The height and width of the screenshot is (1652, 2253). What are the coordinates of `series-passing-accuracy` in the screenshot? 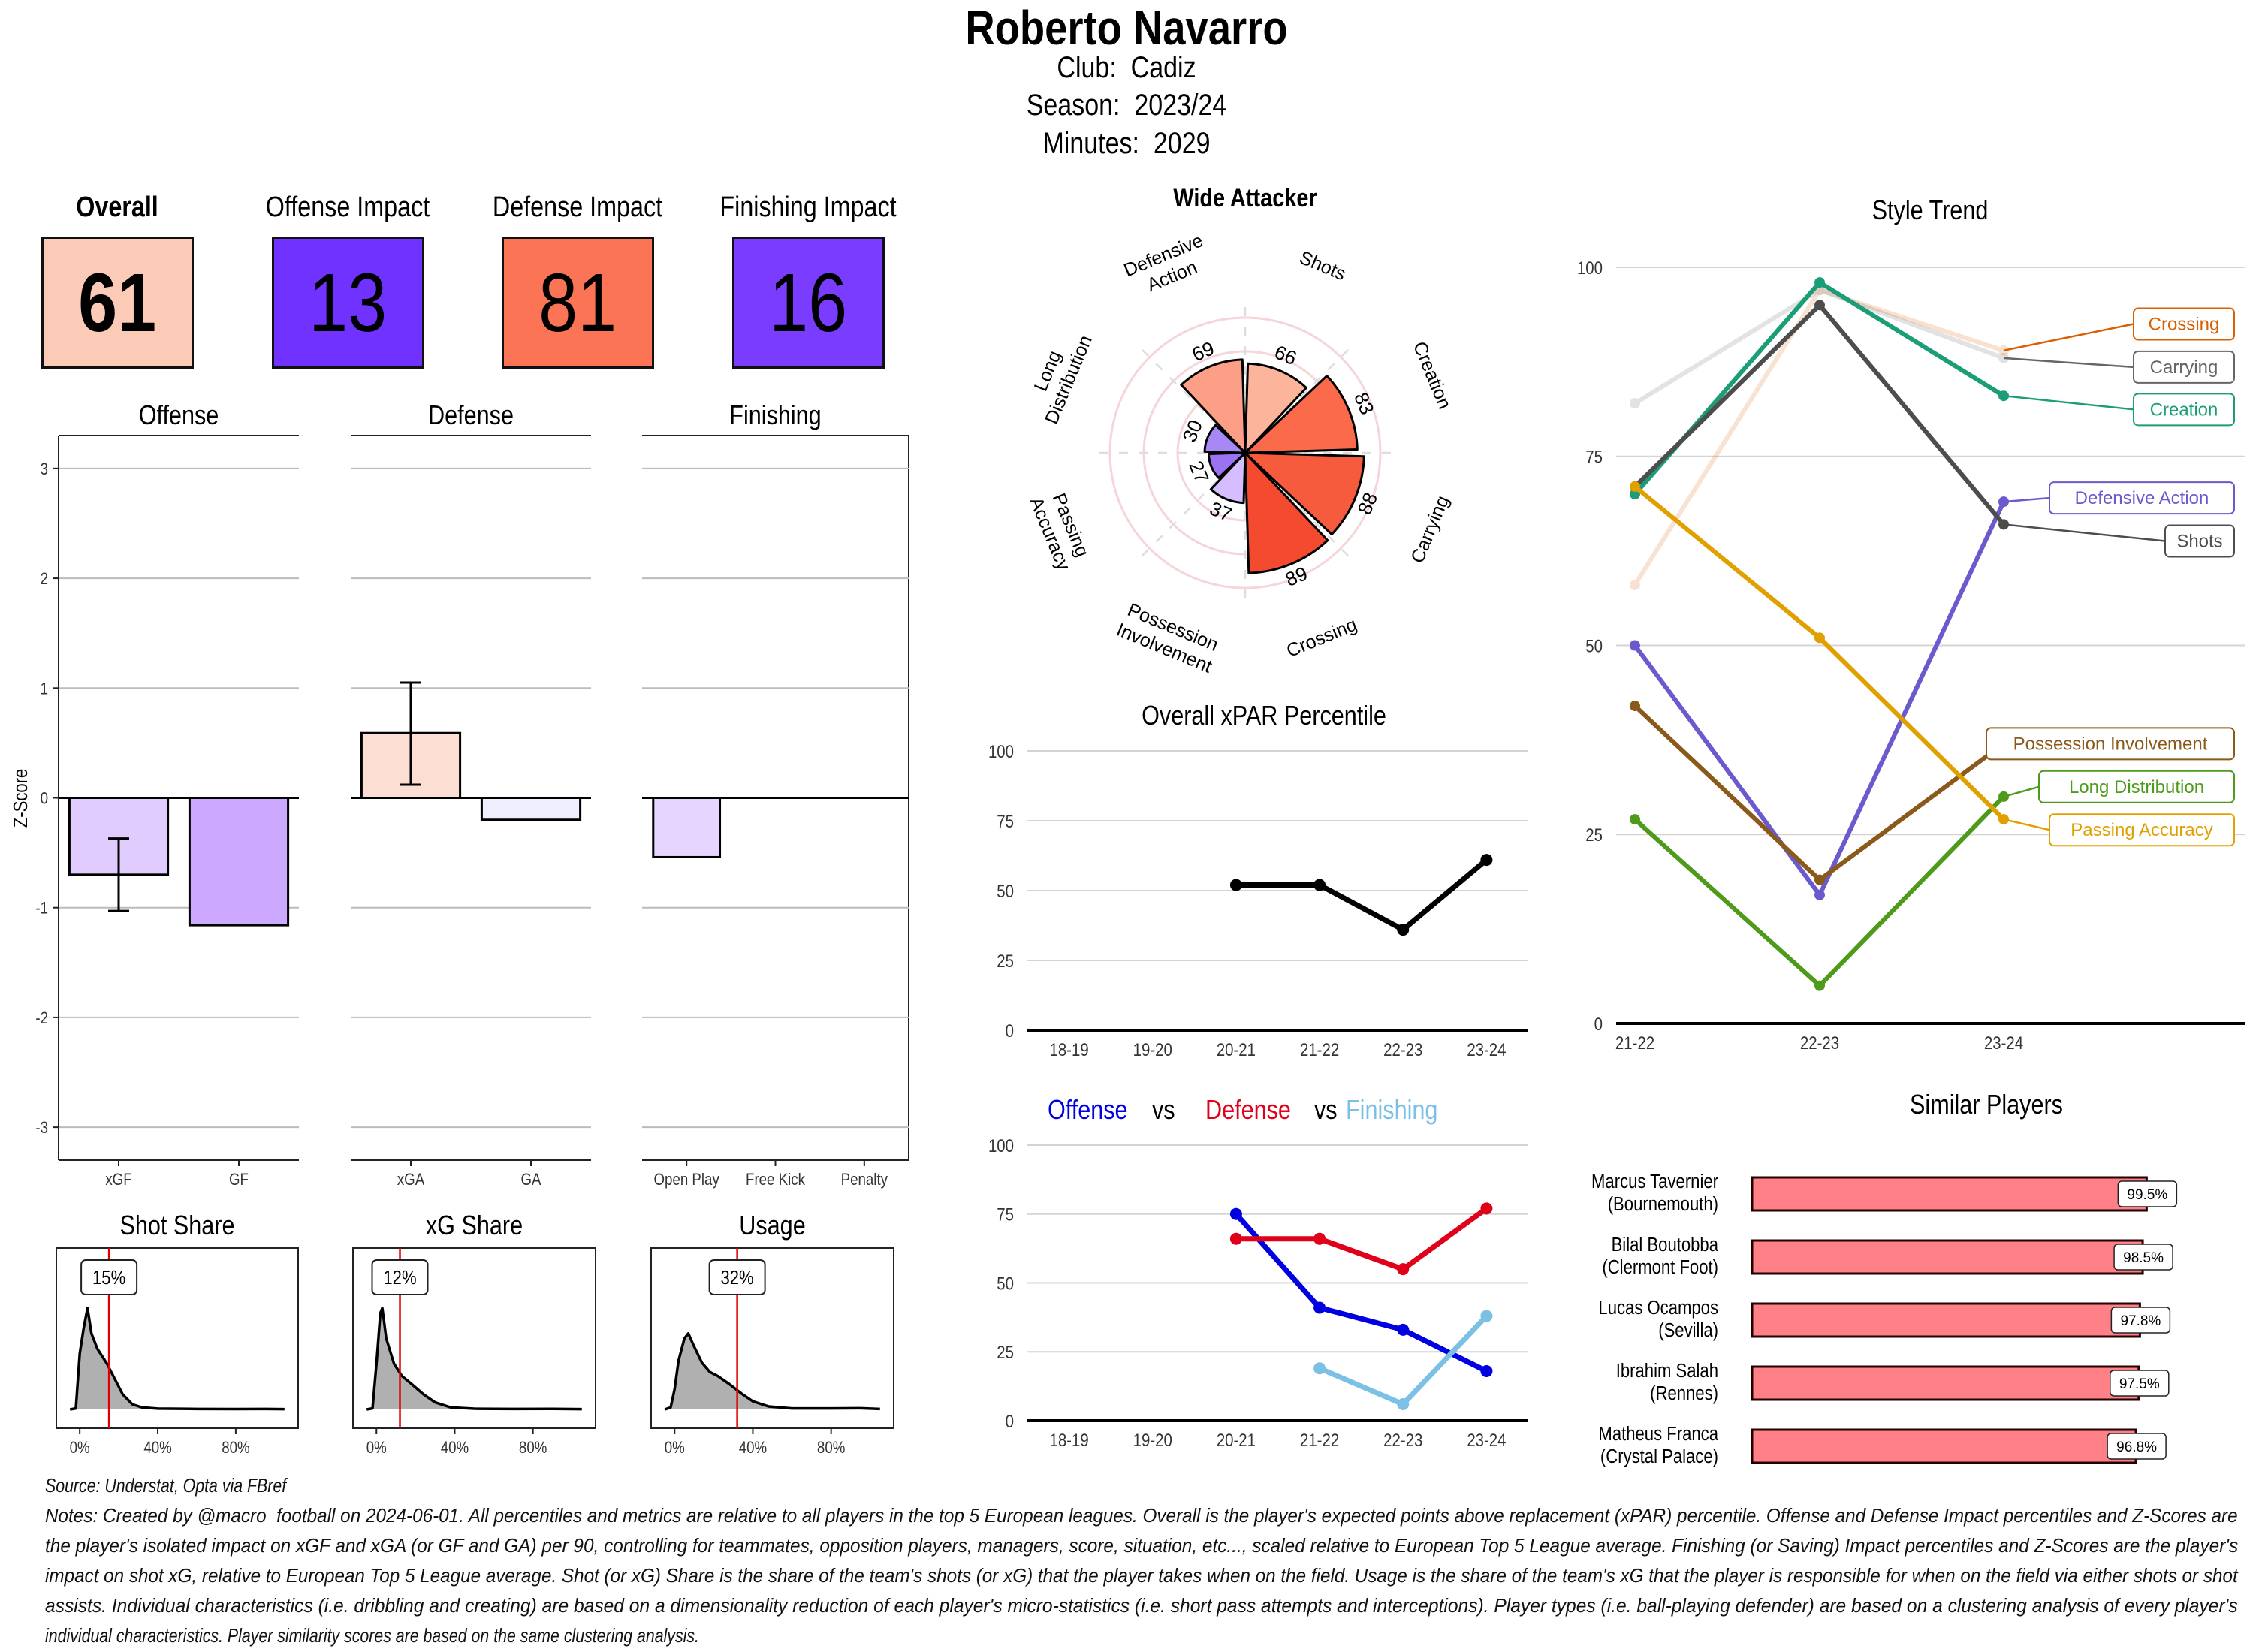 It's located at (1819, 653).